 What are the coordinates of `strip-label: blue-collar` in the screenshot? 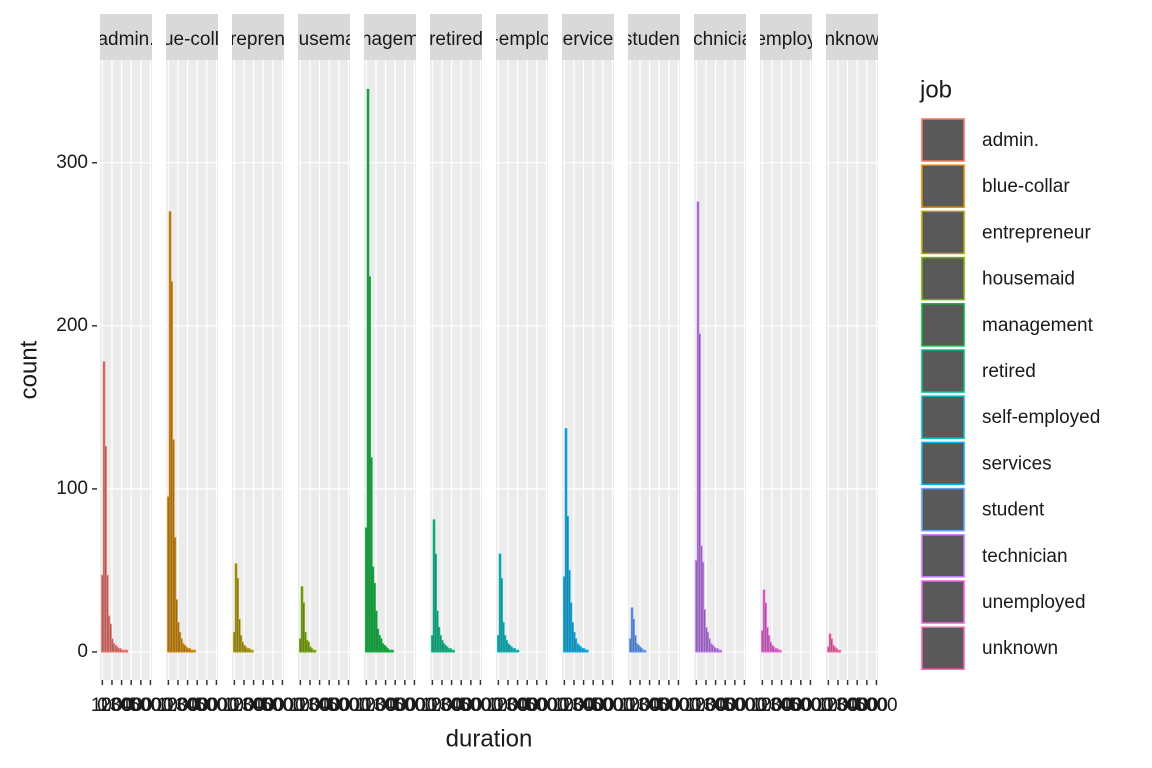 It's located at (192, 39).